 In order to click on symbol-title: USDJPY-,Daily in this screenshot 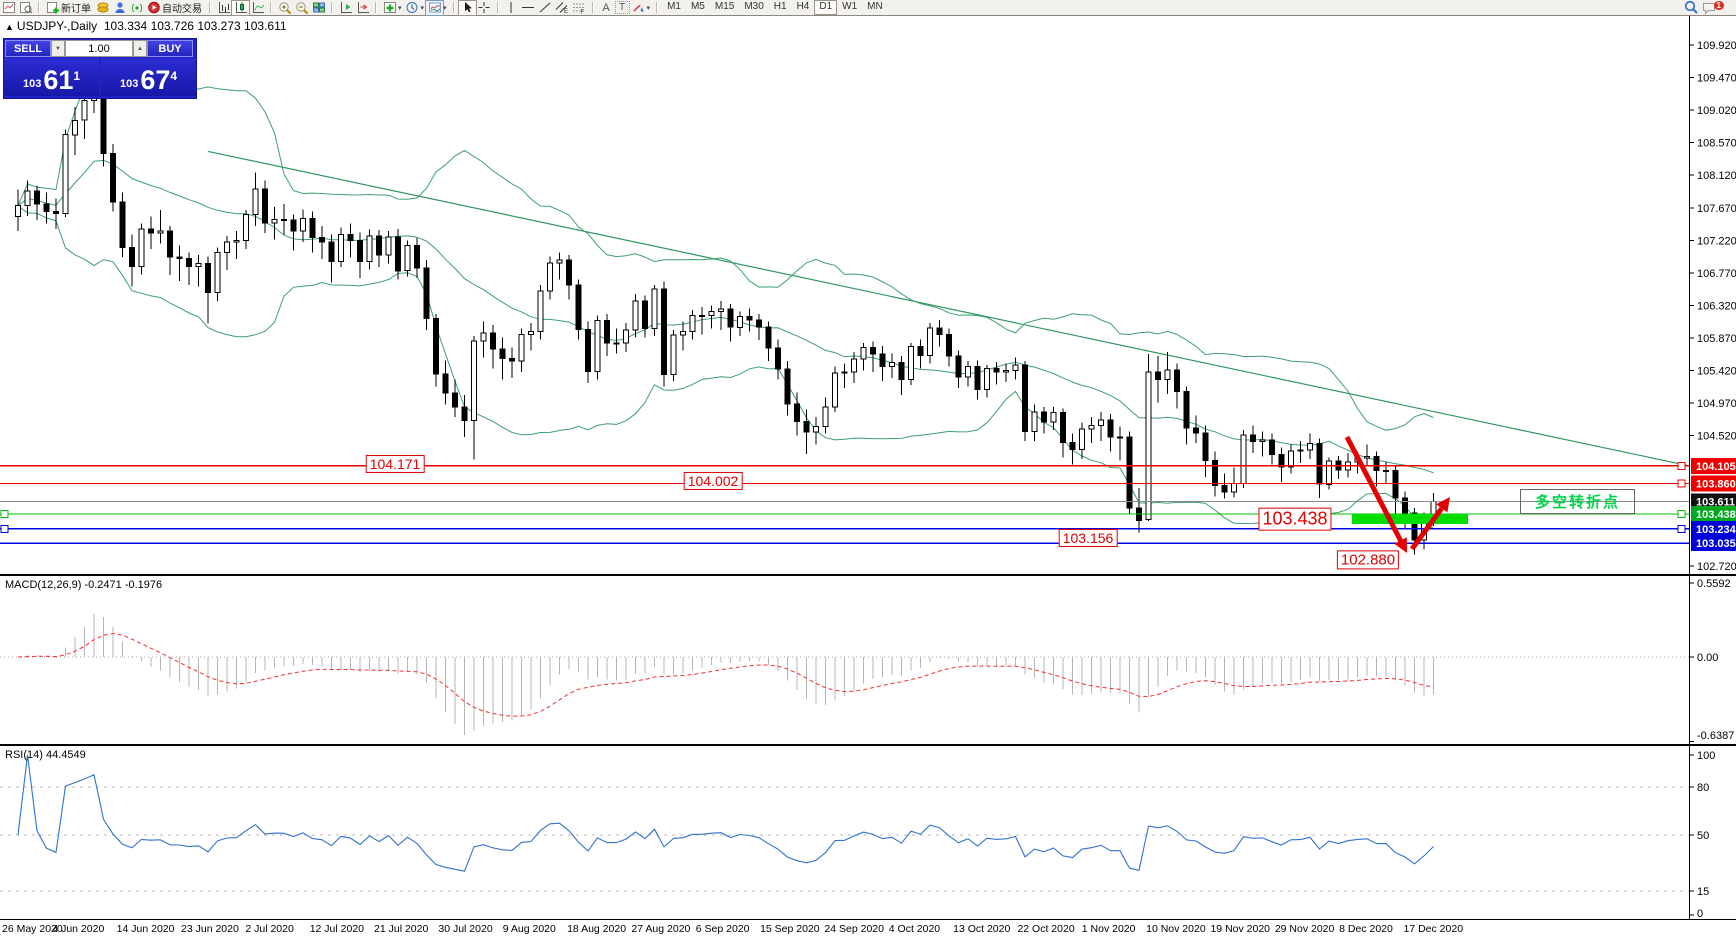, I will do `click(57, 26)`.